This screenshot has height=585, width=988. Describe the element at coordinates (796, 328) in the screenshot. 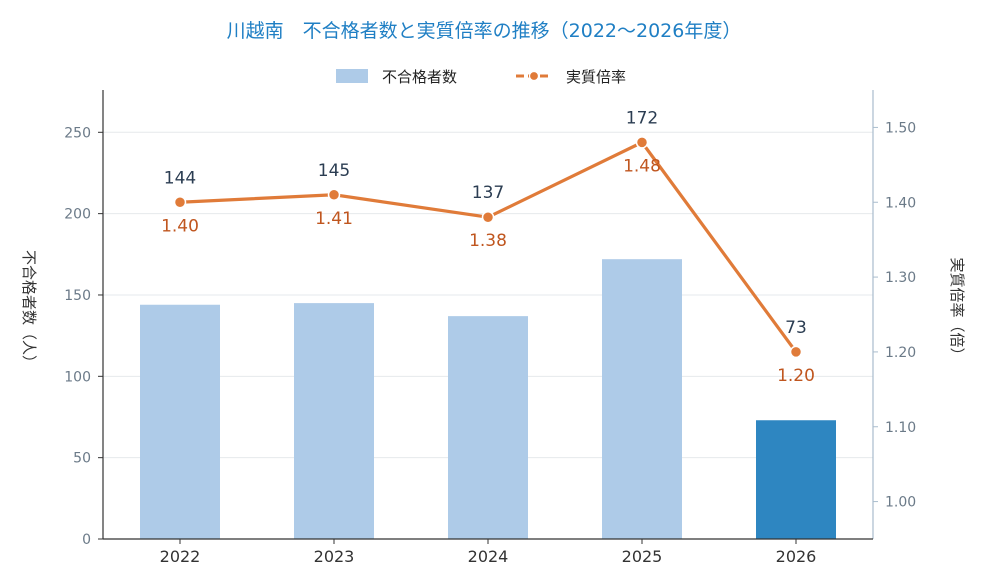

I see `bar-value-label-2026: 73` at that location.